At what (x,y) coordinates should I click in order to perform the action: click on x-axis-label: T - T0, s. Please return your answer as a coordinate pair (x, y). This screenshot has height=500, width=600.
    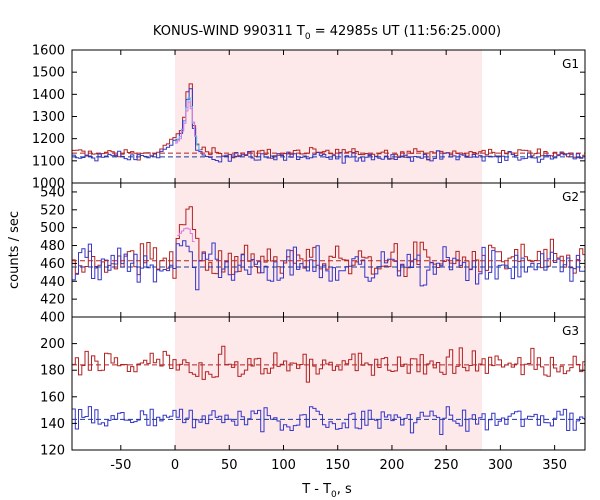
    Looking at the image, I should click on (326, 491).